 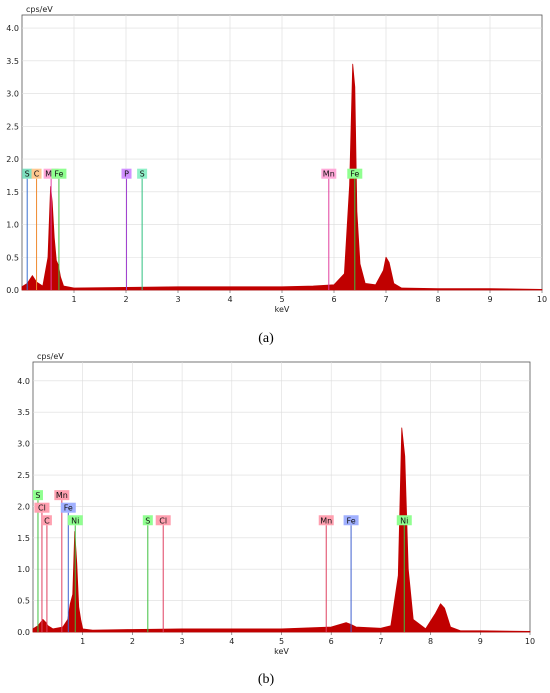 What do you see at coordinates (266, 679) in the screenshot?
I see `panel-label: (b)` at bounding box center [266, 679].